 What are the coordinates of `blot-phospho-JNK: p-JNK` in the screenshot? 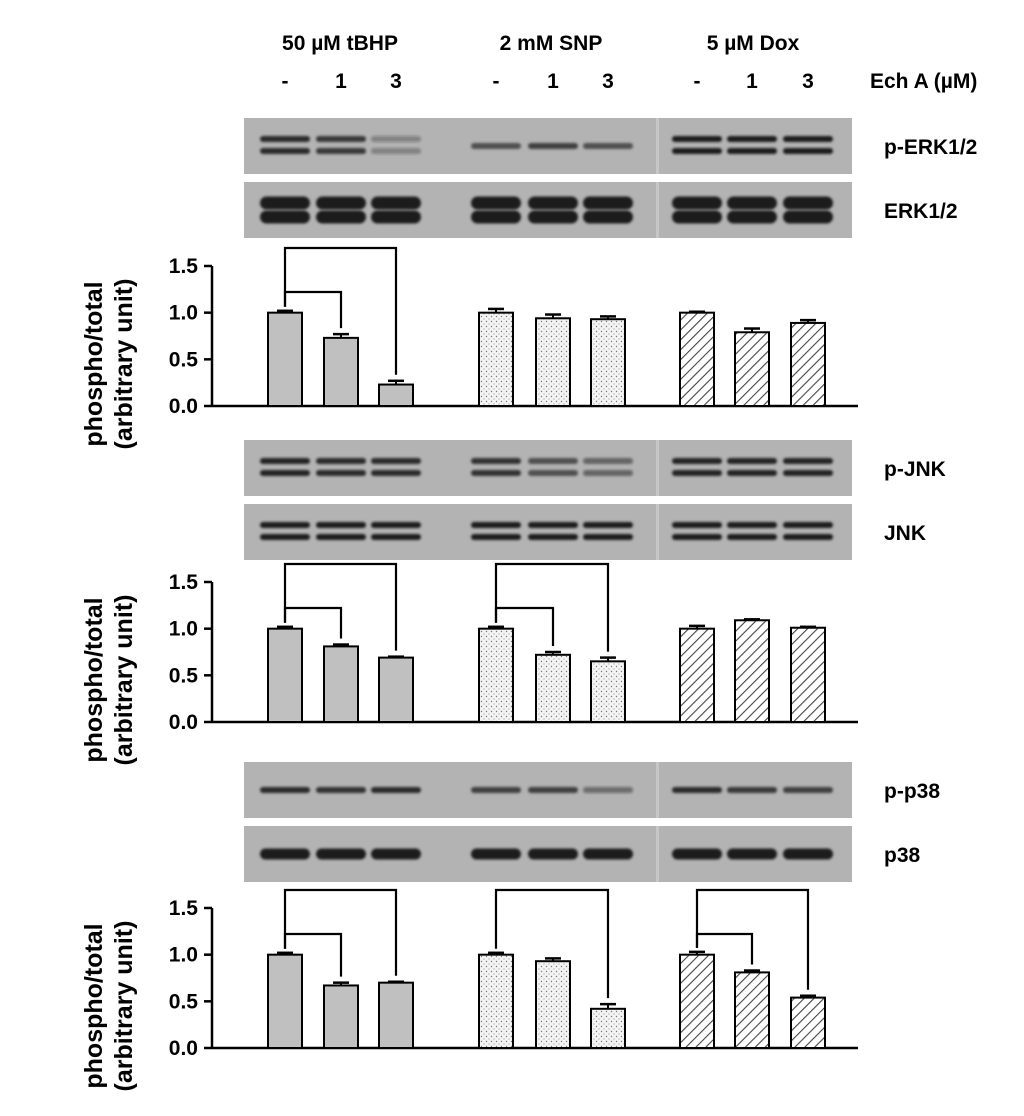 It's located at (595, 468).